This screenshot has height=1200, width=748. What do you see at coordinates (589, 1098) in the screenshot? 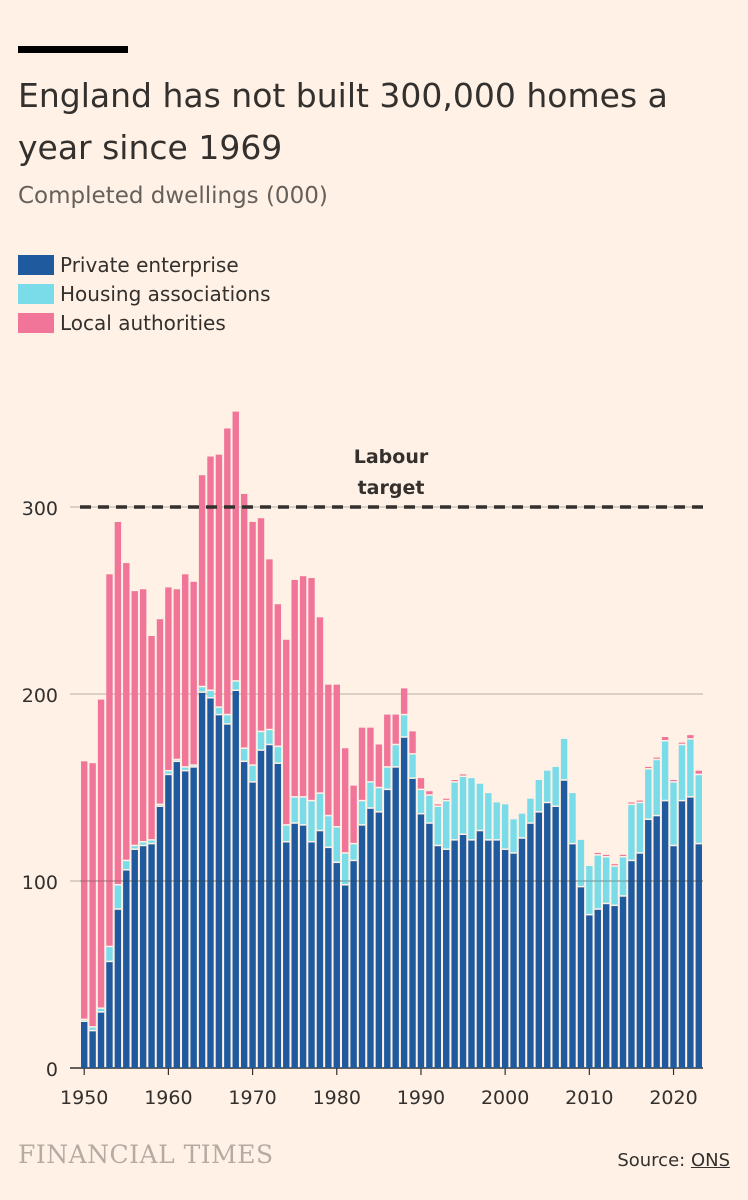
I see `x-tick-label-2010: 2010` at bounding box center [589, 1098].